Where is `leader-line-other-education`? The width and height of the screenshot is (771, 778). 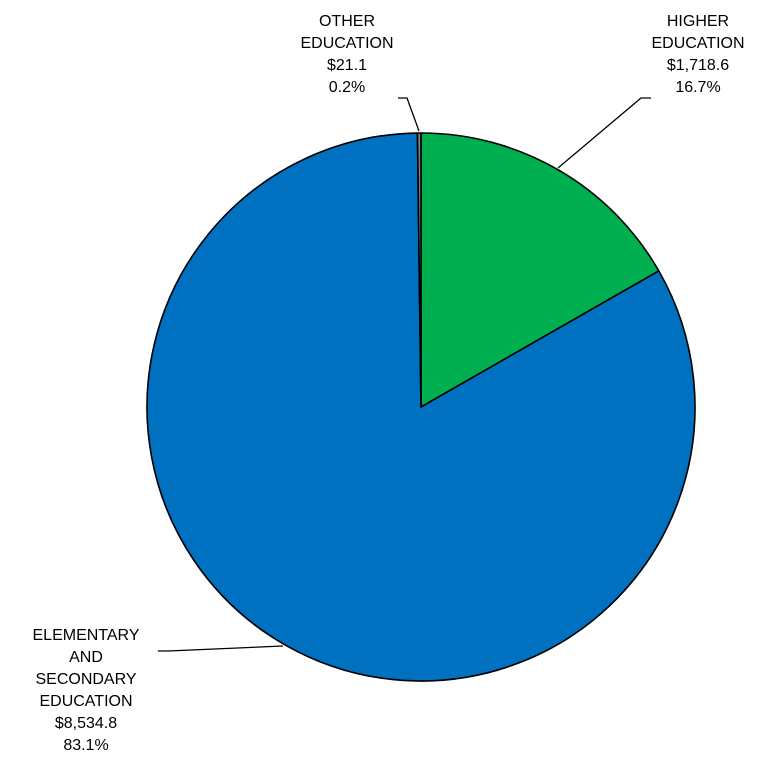 leader-line-other-education is located at coordinates (409, 114).